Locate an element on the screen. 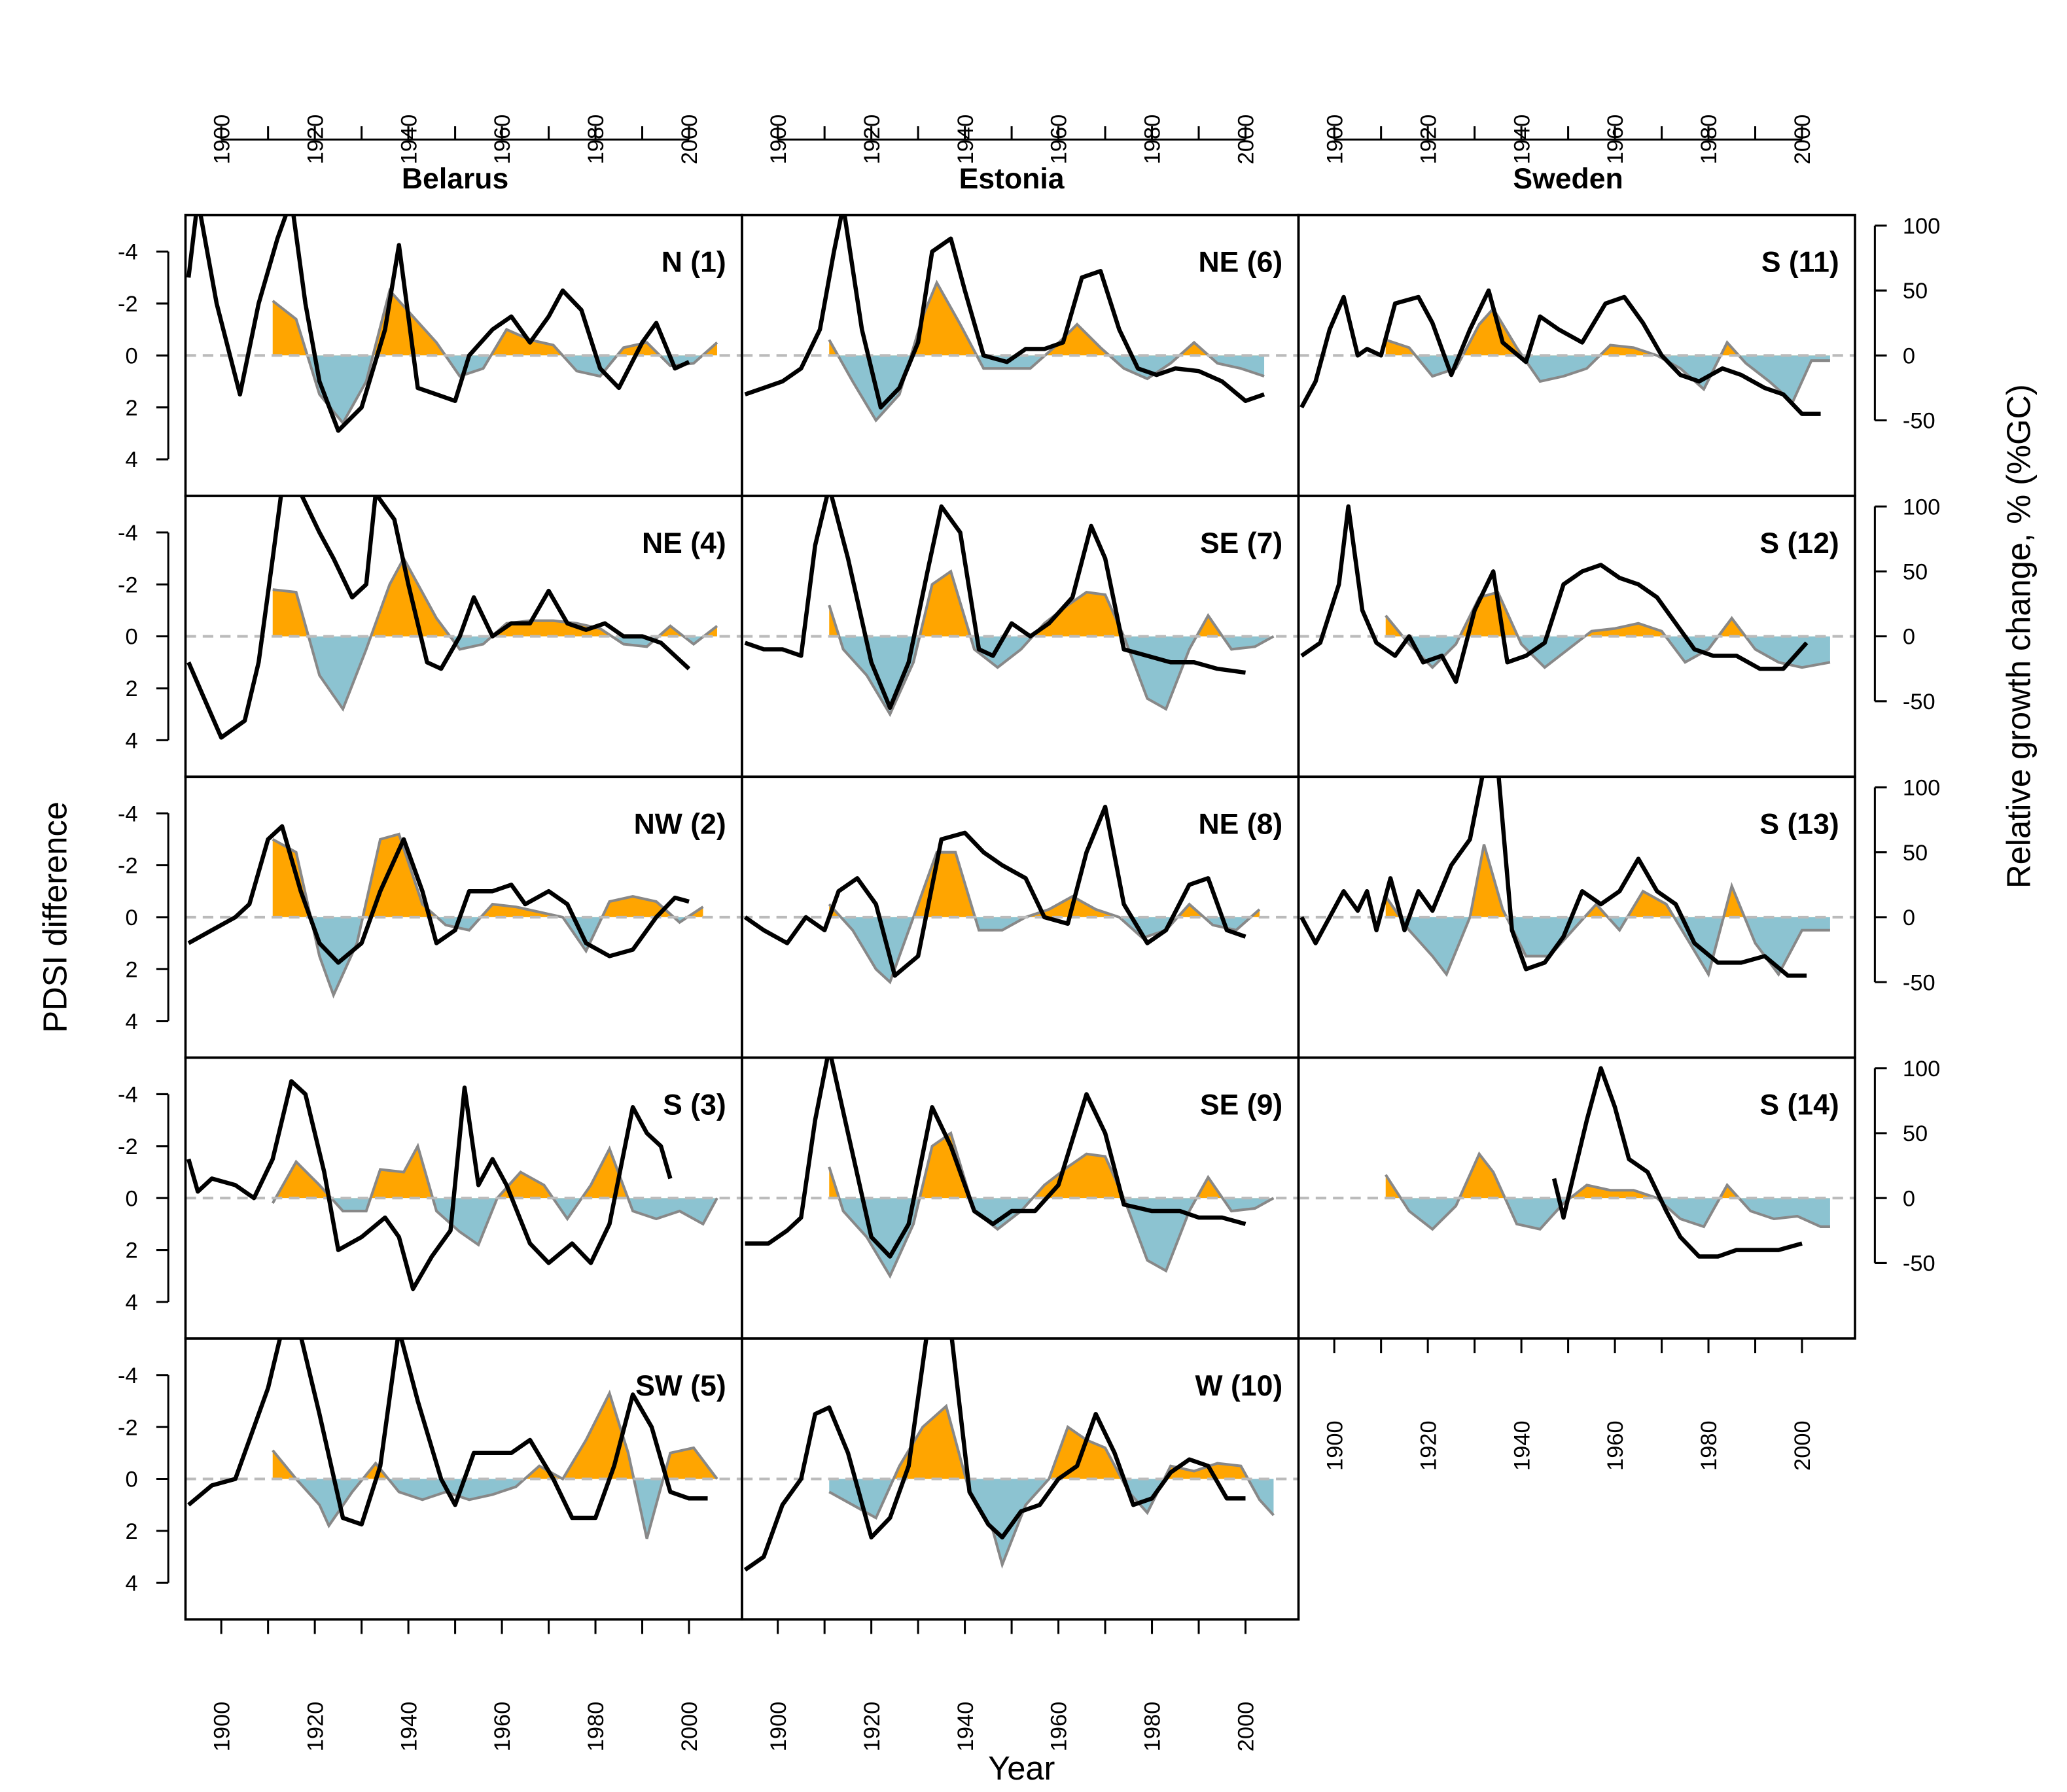  country-title: Belarus is located at coordinates (455, 179).